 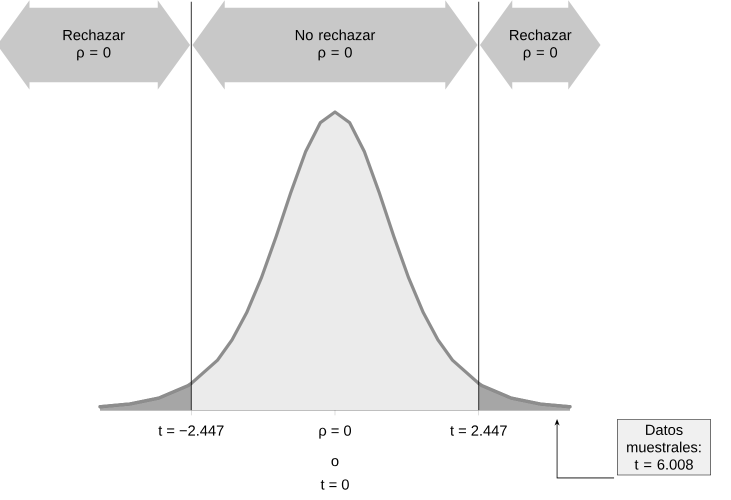 I want to click on x-tick-label: ρ = 0, so click(x=335, y=432).